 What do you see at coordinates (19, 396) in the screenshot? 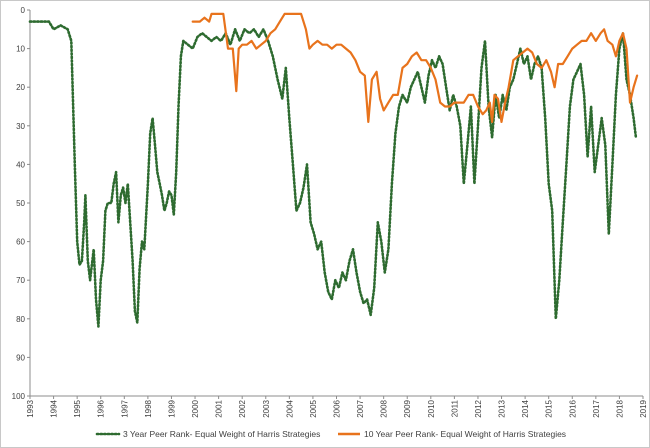
I see `y-tick-label: 100` at bounding box center [19, 396].